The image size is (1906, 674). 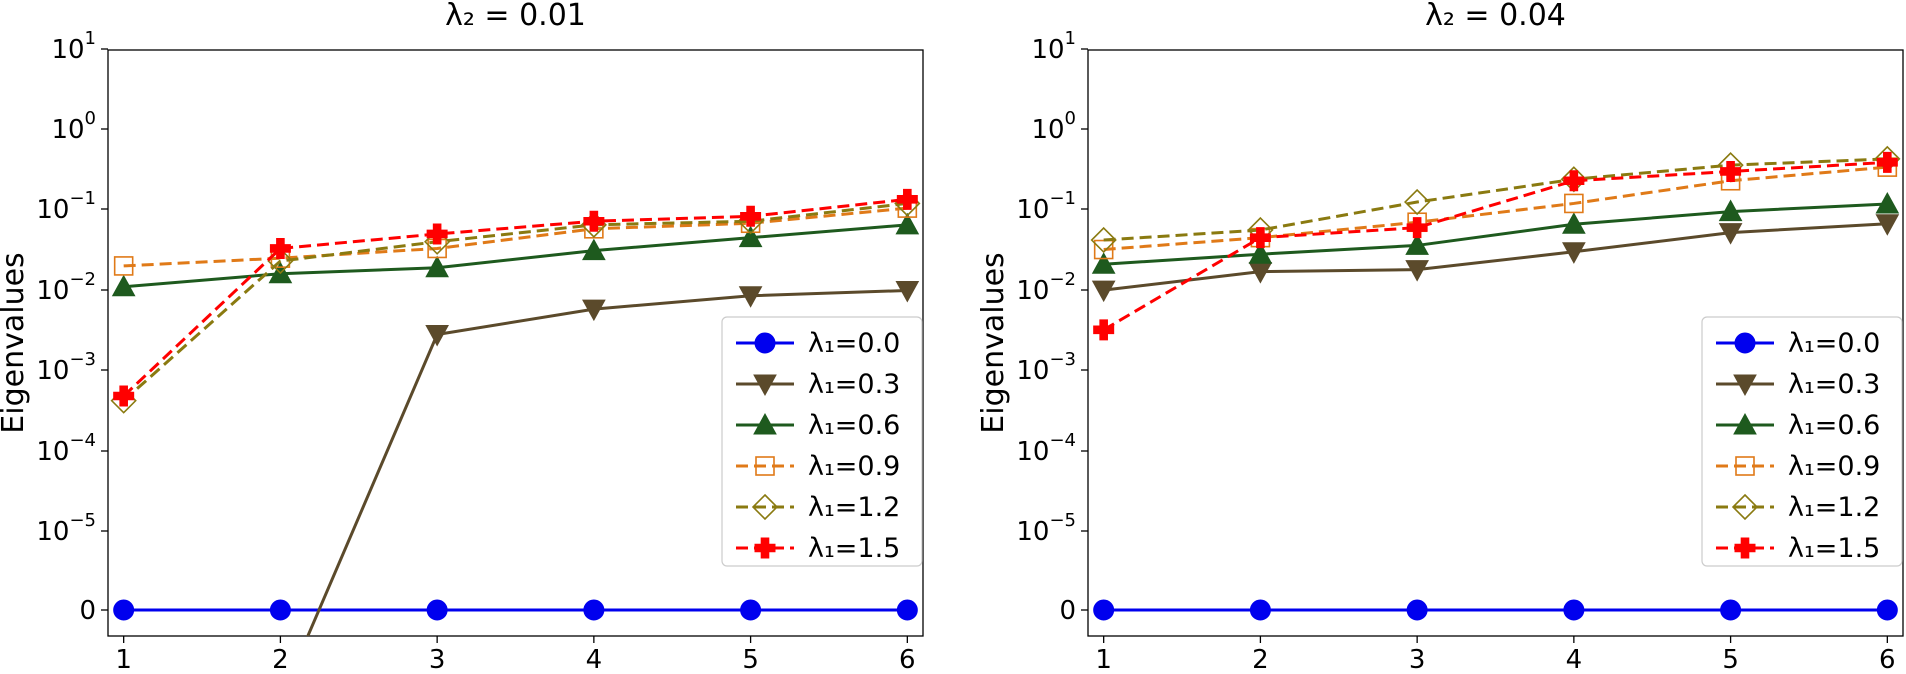 I want to click on chart-title: λ₂ = 0.04, so click(x=1495, y=16).